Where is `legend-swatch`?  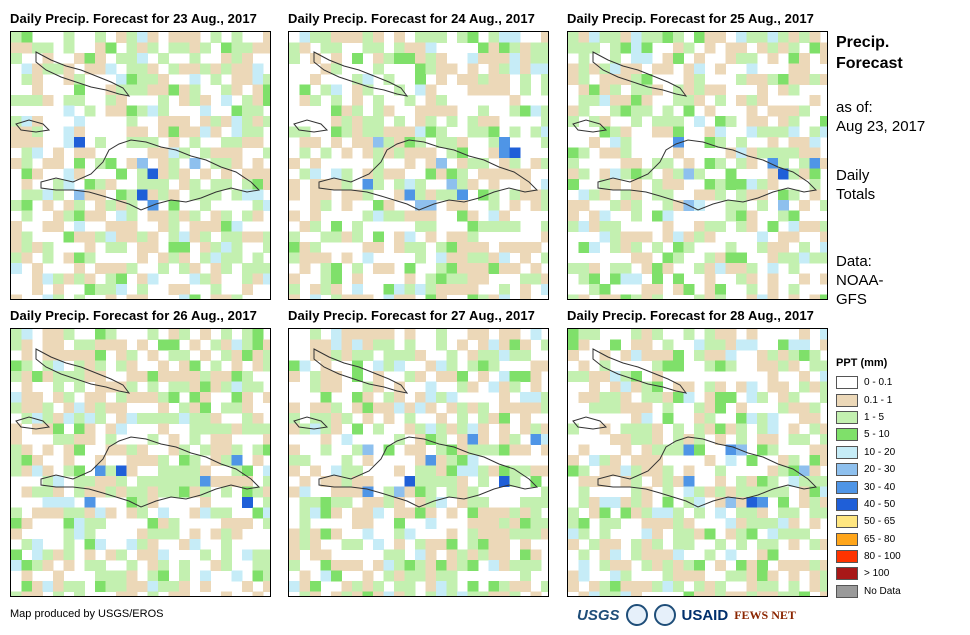
legend-swatch is located at coordinates (847, 591).